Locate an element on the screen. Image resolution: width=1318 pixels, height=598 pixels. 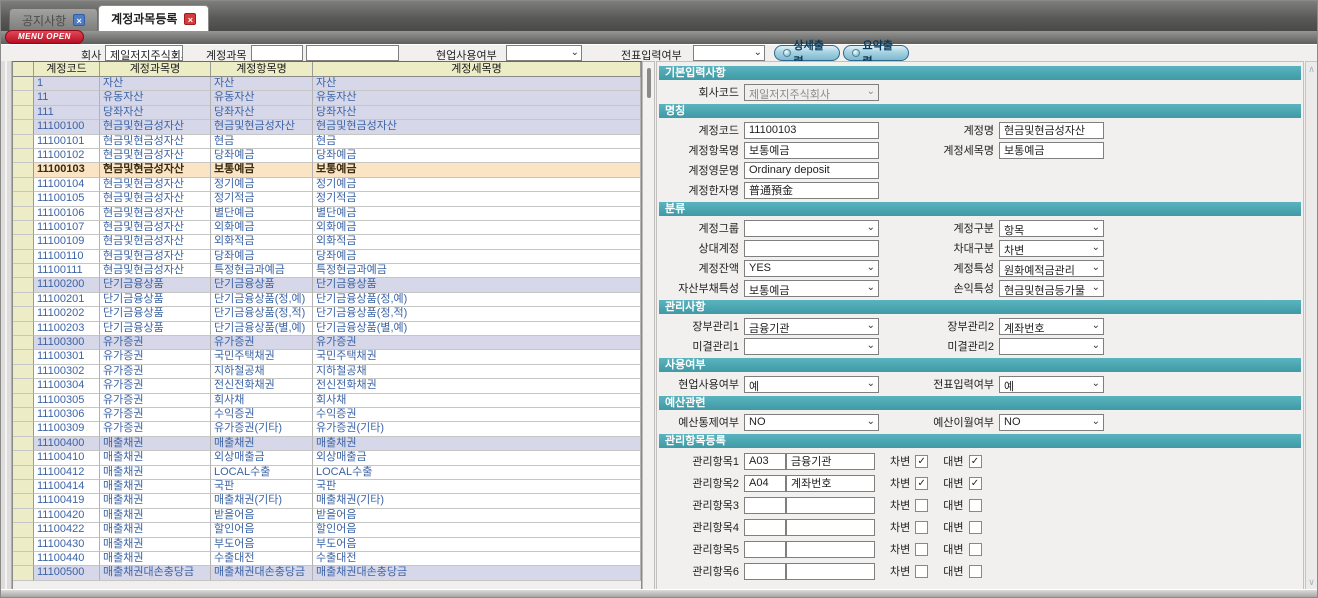
grid-row: 11100105 현금및현금성자산 정기적금 정기적금 is located at coordinates (327, 199).